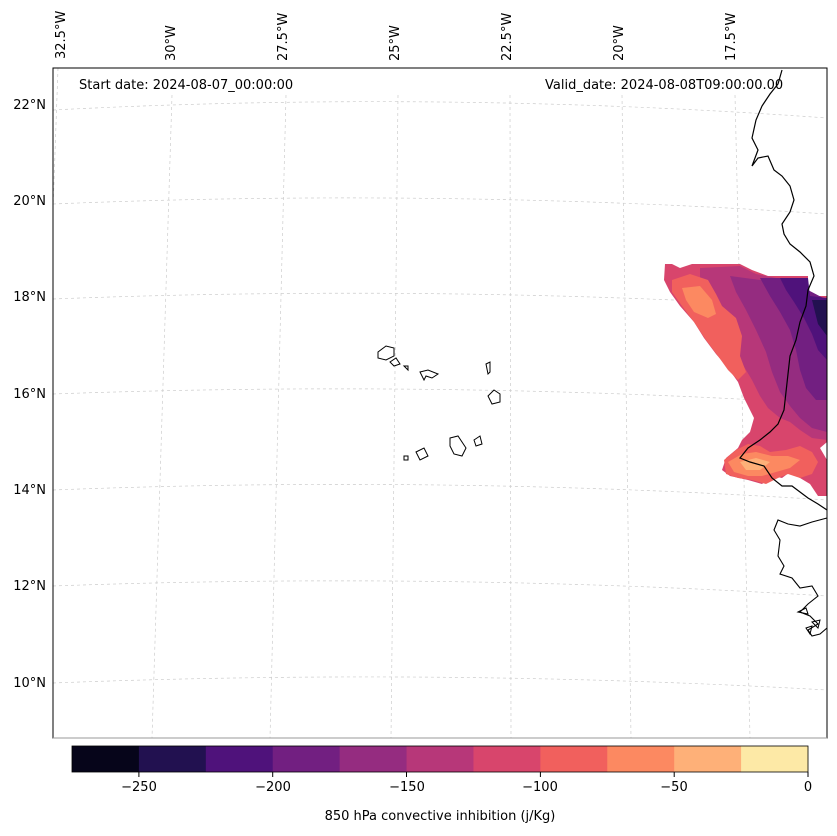  I want to click on africa-coastline, so click(783, 290).